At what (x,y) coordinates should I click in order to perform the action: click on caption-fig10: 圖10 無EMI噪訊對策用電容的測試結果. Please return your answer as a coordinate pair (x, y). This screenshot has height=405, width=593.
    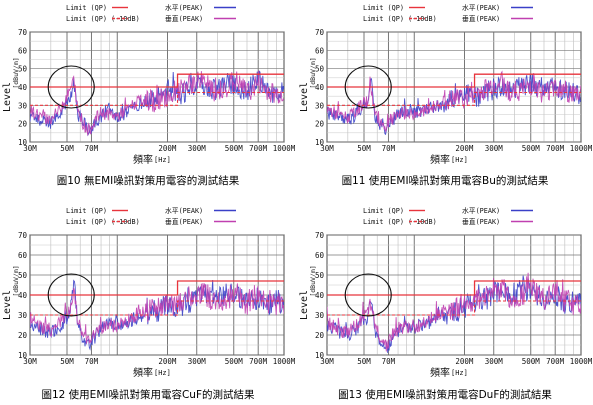
    Looking at the image, I should click on (148, 181).